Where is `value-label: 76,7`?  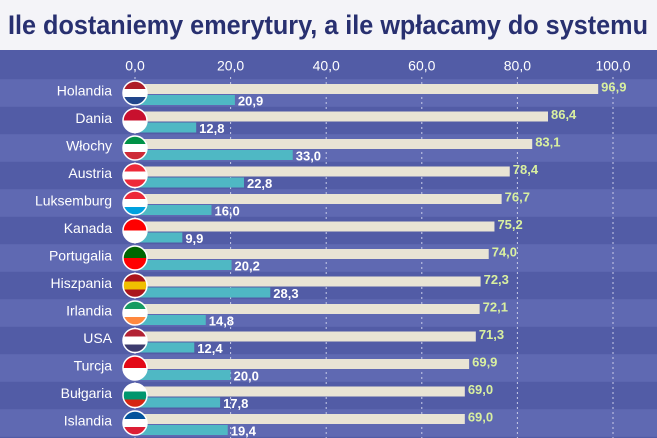 value-label: 76,7 is located at coordinates (517, 196).